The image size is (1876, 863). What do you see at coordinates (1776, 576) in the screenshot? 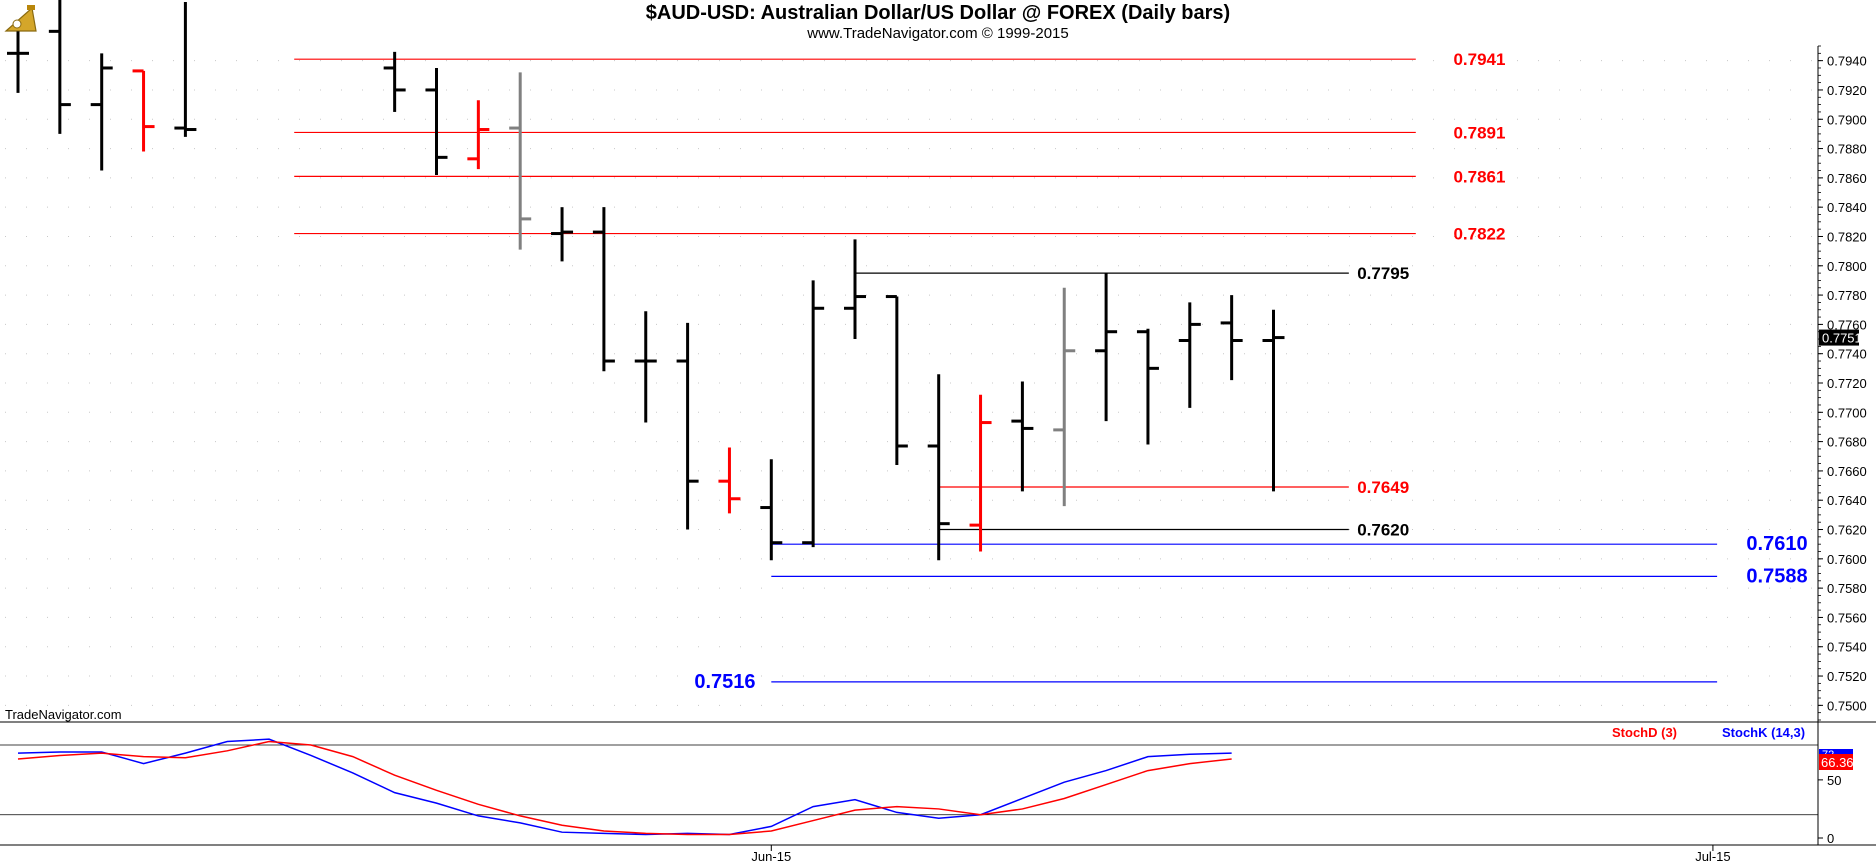
I see `level-label-0.7588: 0.7588` at bounding box center [1776, 576].